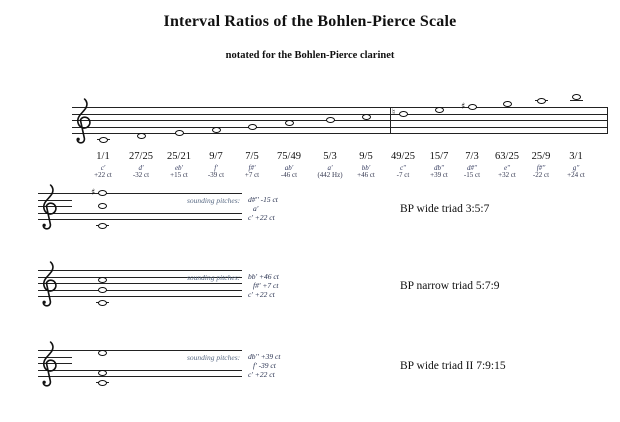 The height and width of the screenshot is (422, 620). I want to click on triad-name: BP wide triad 3:5:7, so click(445, 209).